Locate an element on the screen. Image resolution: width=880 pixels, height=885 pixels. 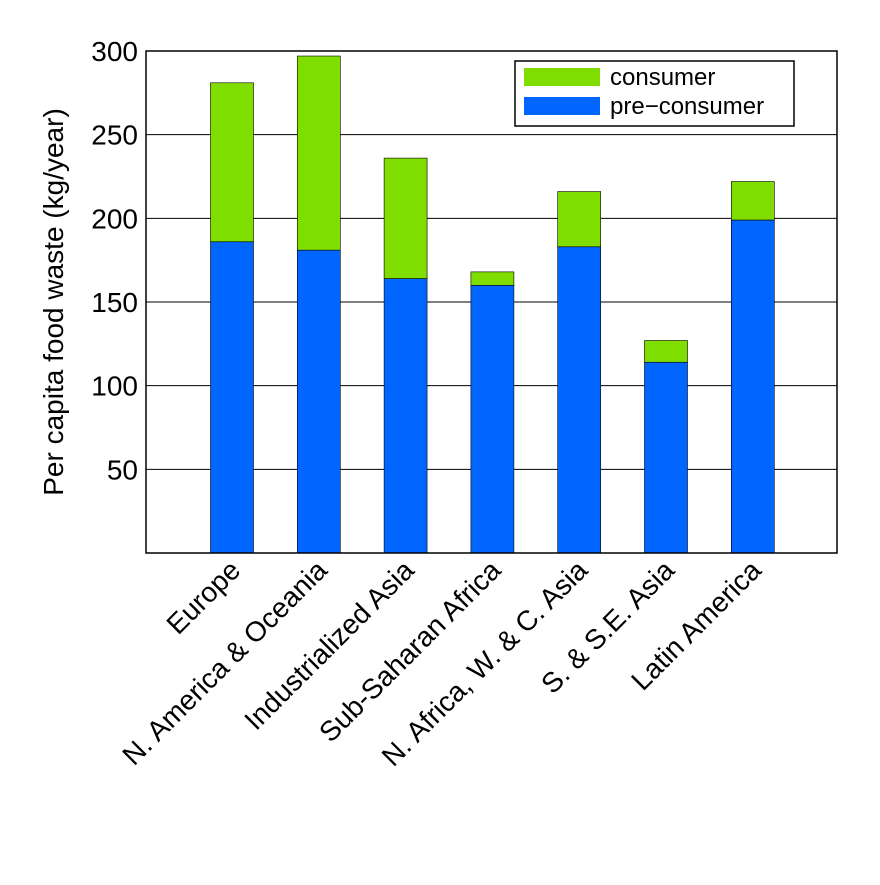
legend-swatch-pre-consumer is located at coordinates (562, 106).